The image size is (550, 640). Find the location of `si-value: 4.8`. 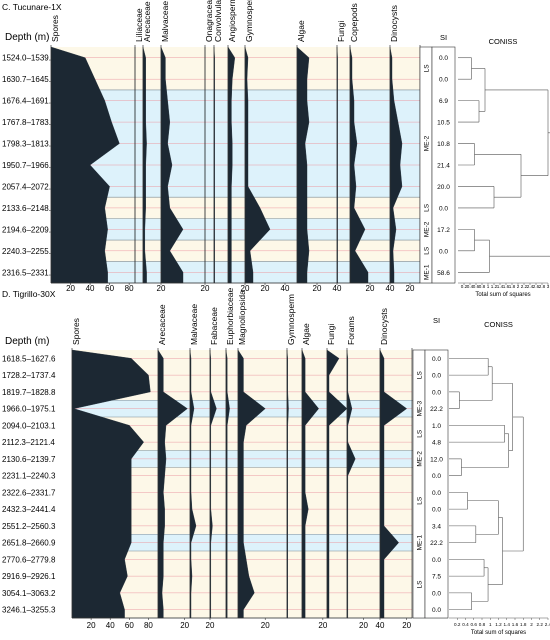

si-value: 4.8 is located at coordinates (436, 443).